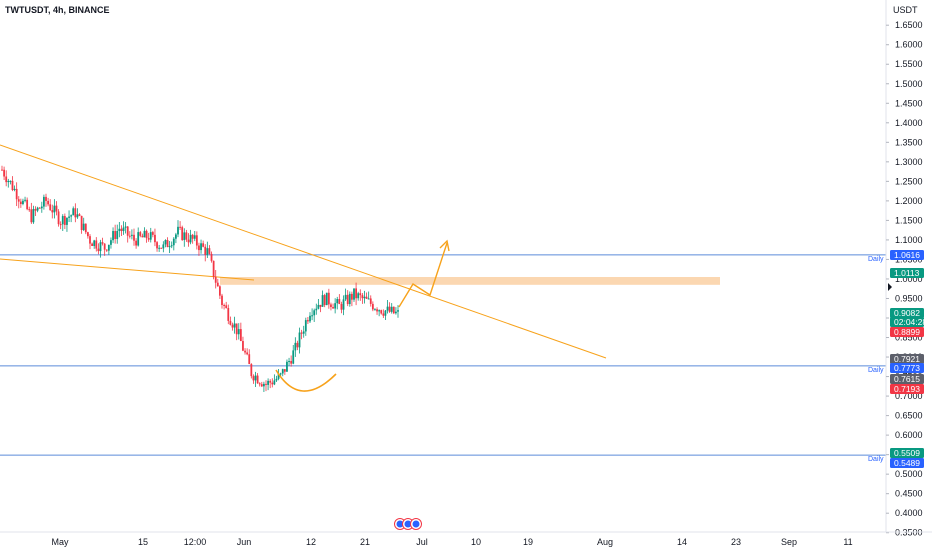 Image resolution: width=932 pixels, height=550 pixels. I want to click on price-tick-label: 1.6500, so click(909, 25).